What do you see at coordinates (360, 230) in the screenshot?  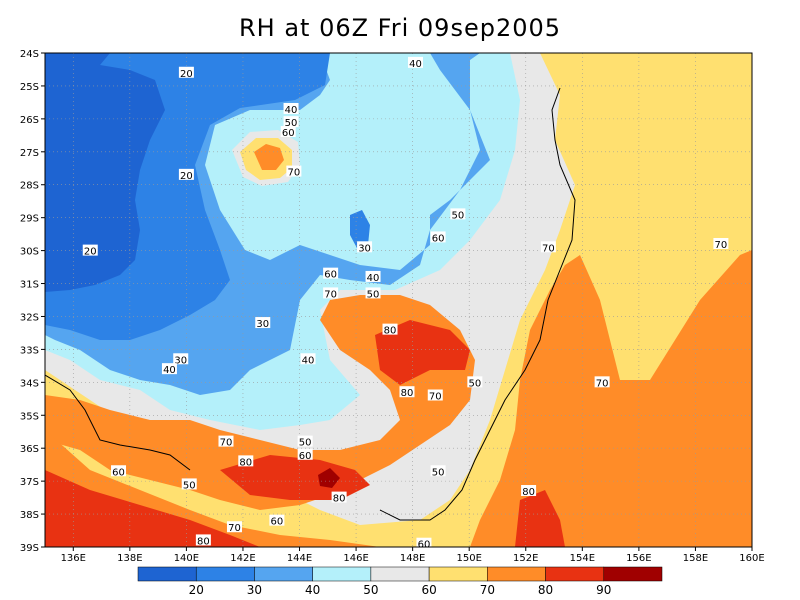 I see `rh-spot-30s` at bounding box center [360, 230].